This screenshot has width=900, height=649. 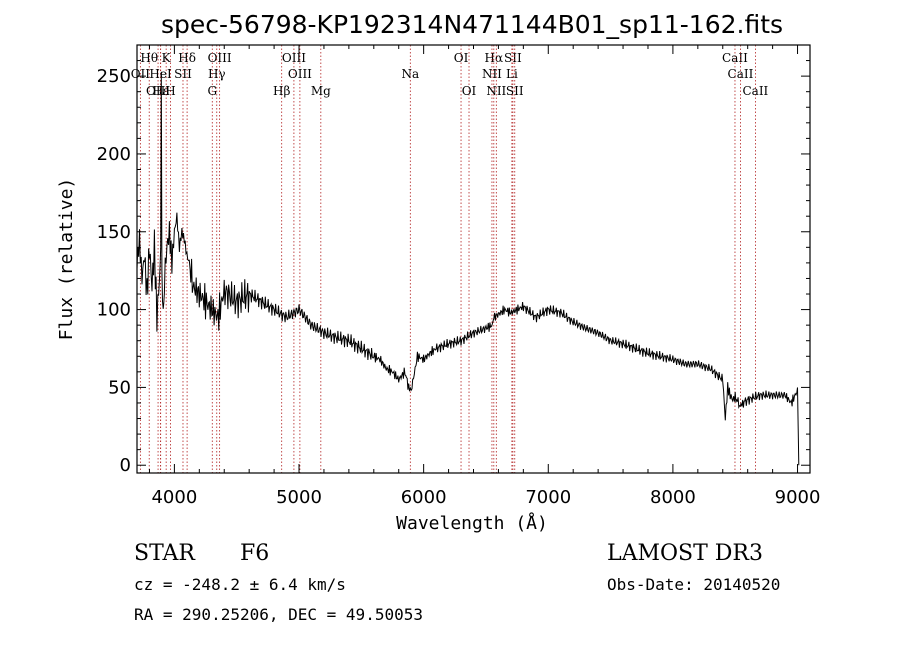 I want to click on y-tick-label: 0, so click(x=125, y=465).